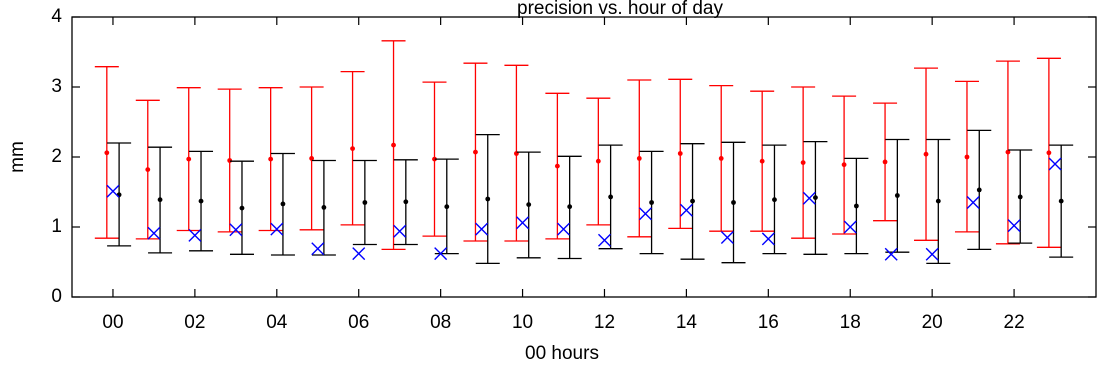 The height and width of the screenshot is (369, 1104). Describe the element at coordinates (56, 156) in the screenshot. I see `y-tick-label: 2` at that location.